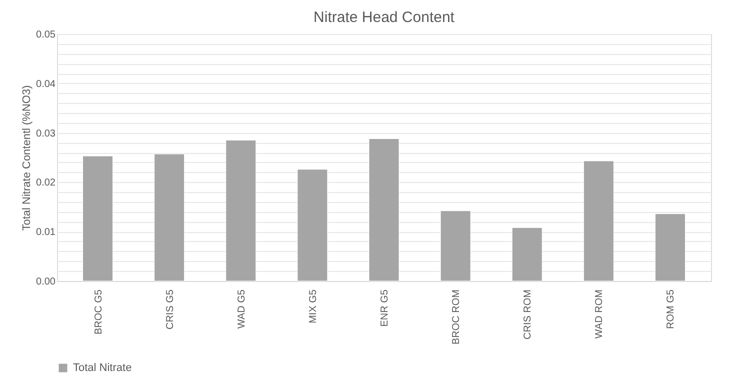  What do you see at coordinates (456, 317) in the screenshot?
I see `x-tick-label: BROC ROM` at bounding box center [456, 317].